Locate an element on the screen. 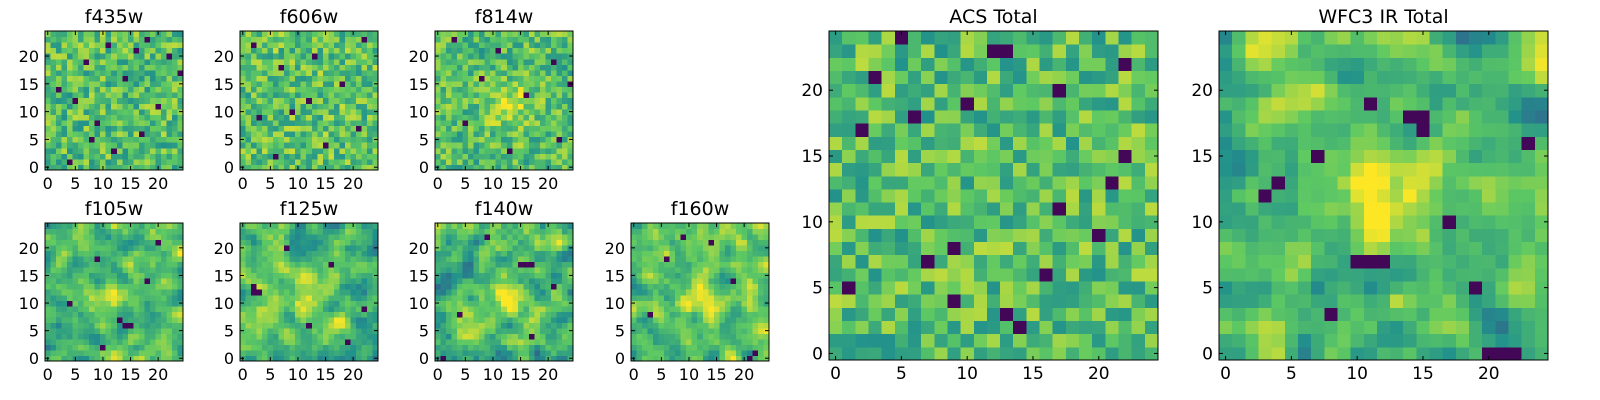 The height and width of the screenshot is (400, 1600). y-tick-label: 20 is located at coordinates (29, 248).